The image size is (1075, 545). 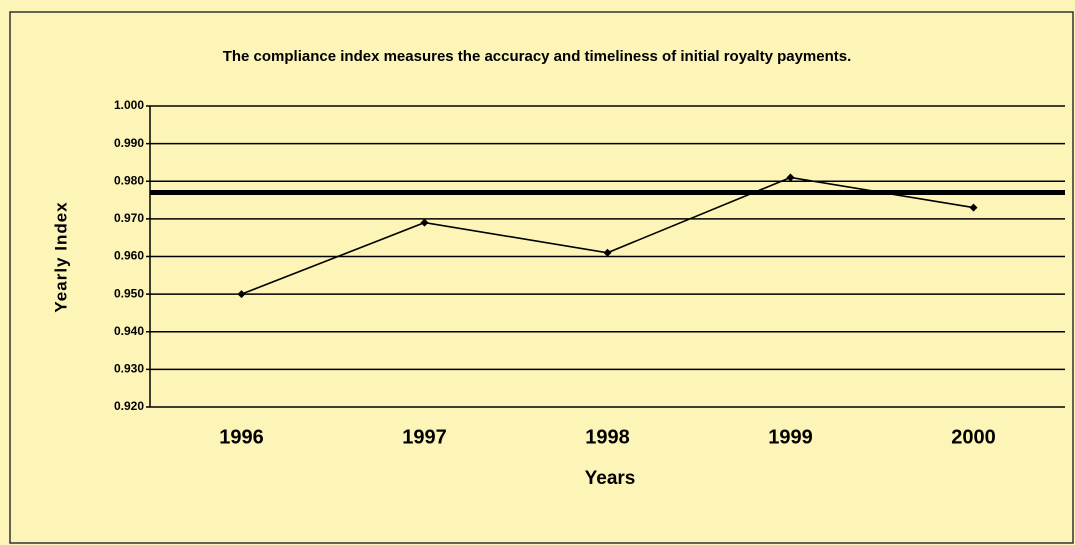 What do you see at coordinates (129, 180) in the screenshot?
I see `y-tick-label: 0.980` at bounding box center [129, 180].